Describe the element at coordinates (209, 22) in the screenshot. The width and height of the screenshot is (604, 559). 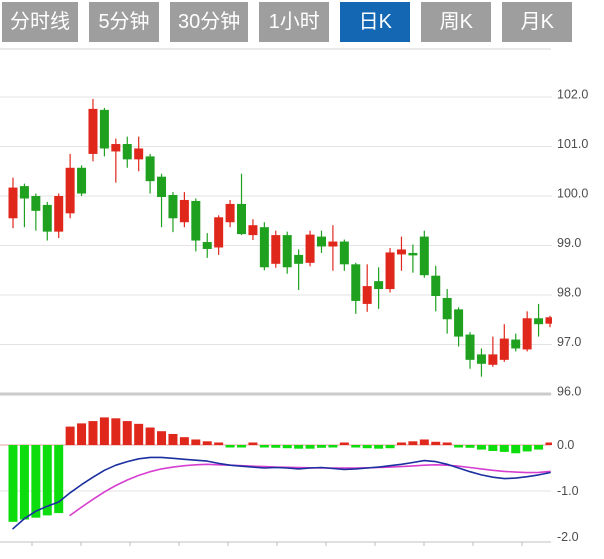
I see `tab-30min: 30分钟` at that location.